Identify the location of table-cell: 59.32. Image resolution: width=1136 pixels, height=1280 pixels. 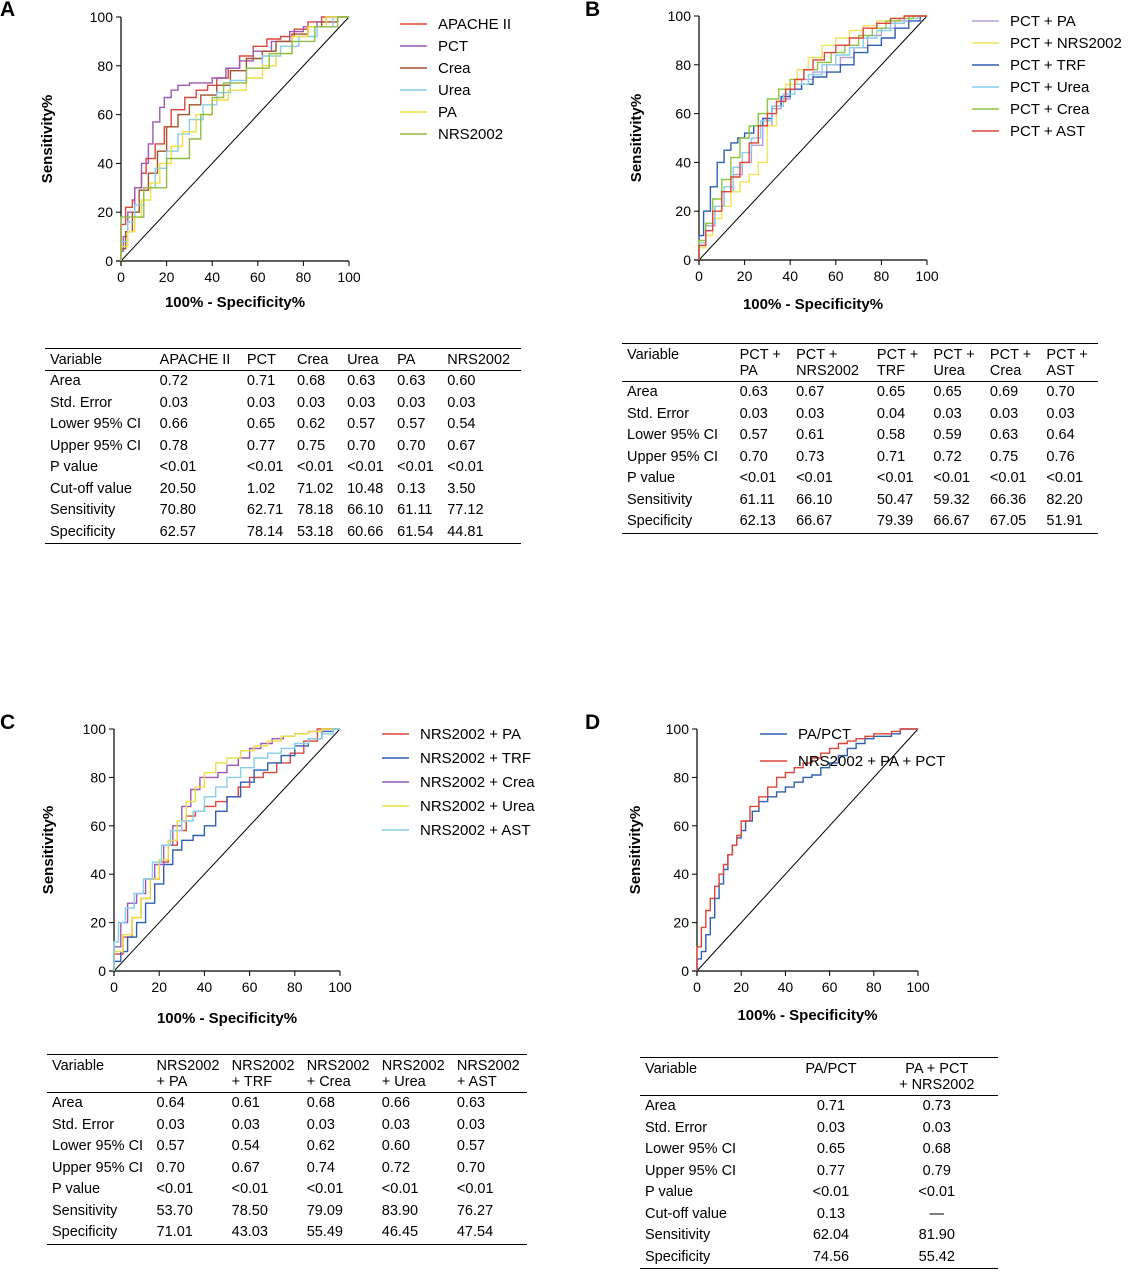
(951, 499).